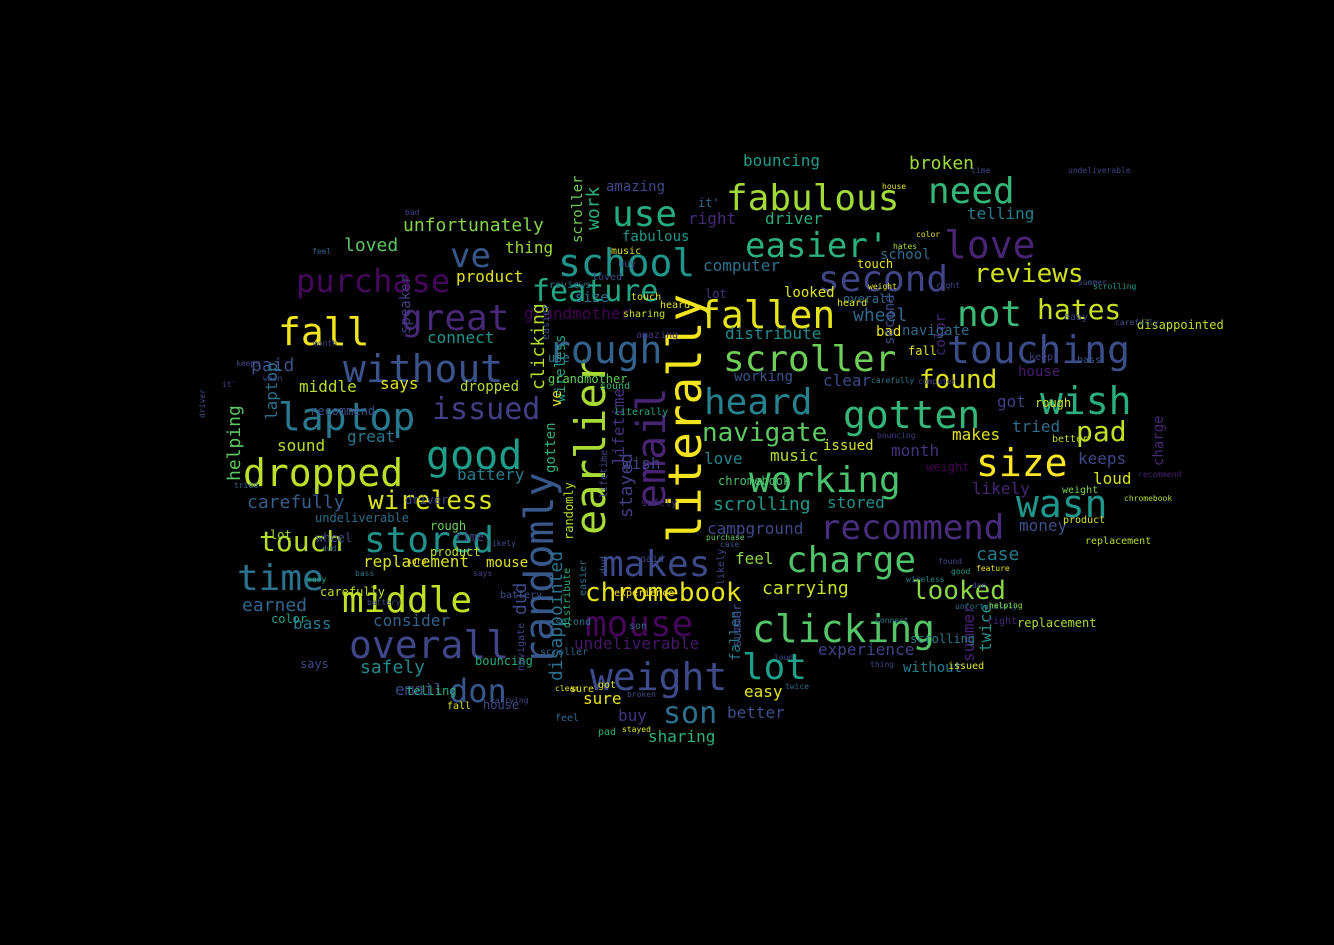  What do you see at coordinates (373, 280) in the screenshot?
I see `word-11: purchase` at bounding box center [373, 280].